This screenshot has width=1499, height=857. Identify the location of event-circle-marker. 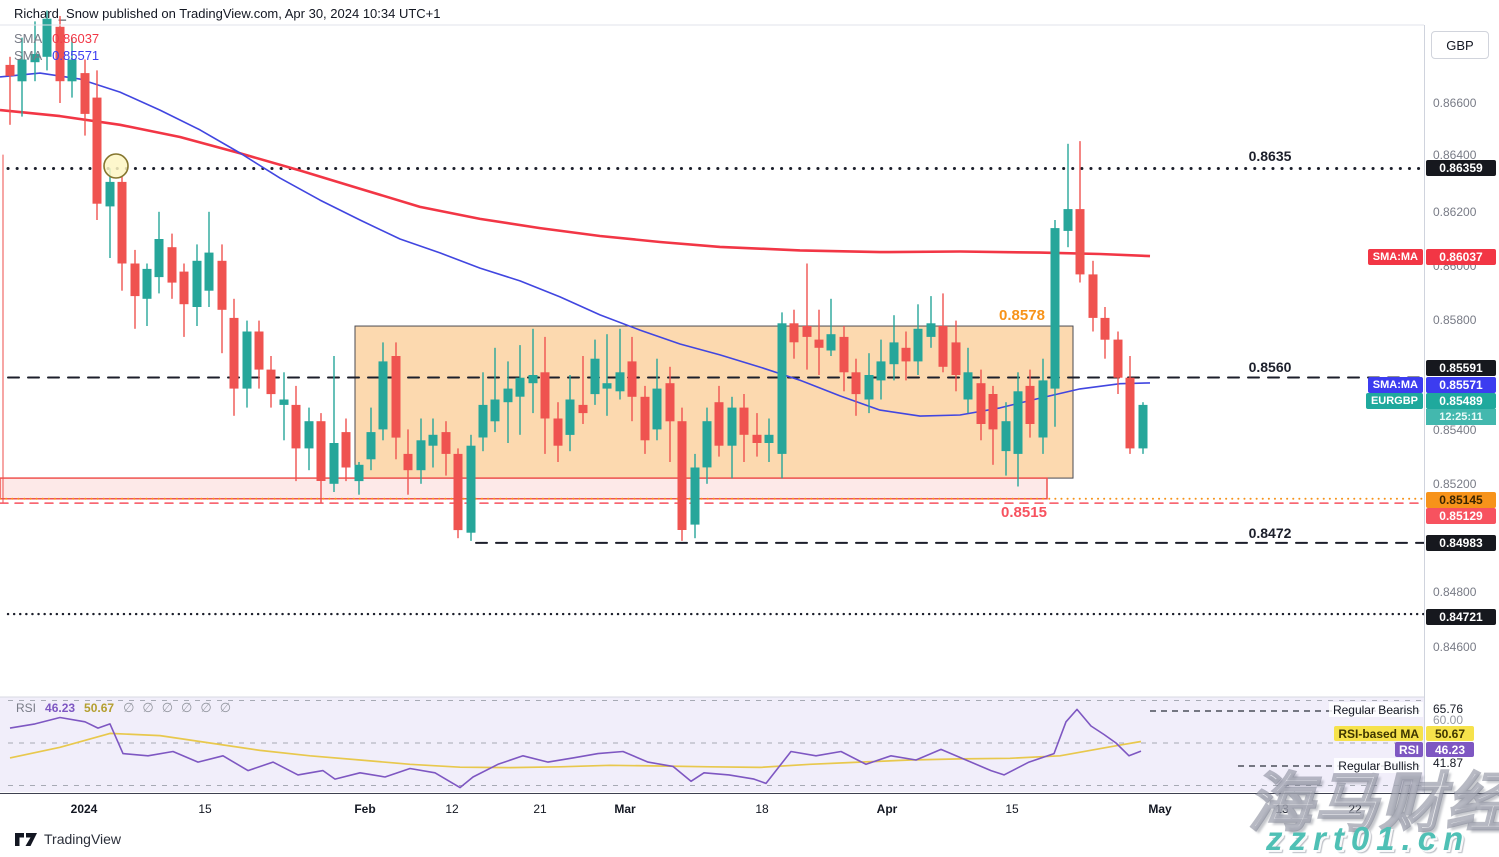
(116, 166).